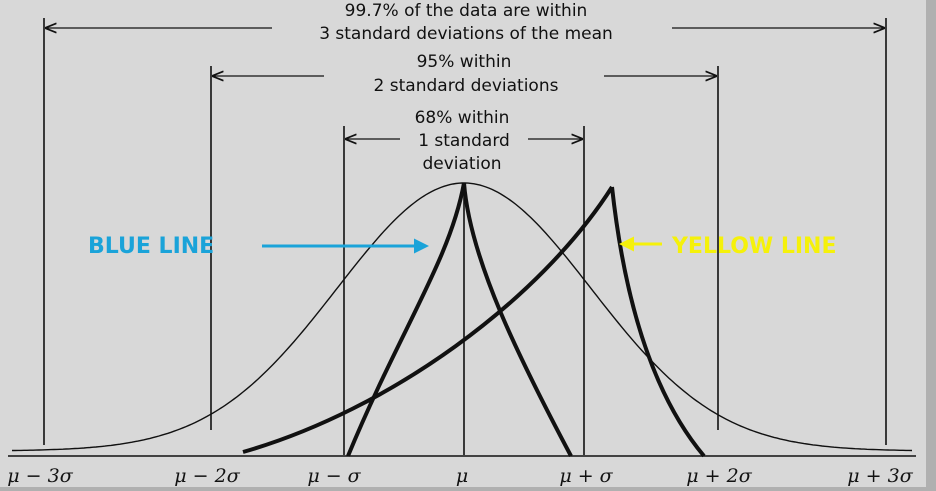 This screenshot has width=936, height=491. I want to click on thick-line-right-fall, so click(517, 319).